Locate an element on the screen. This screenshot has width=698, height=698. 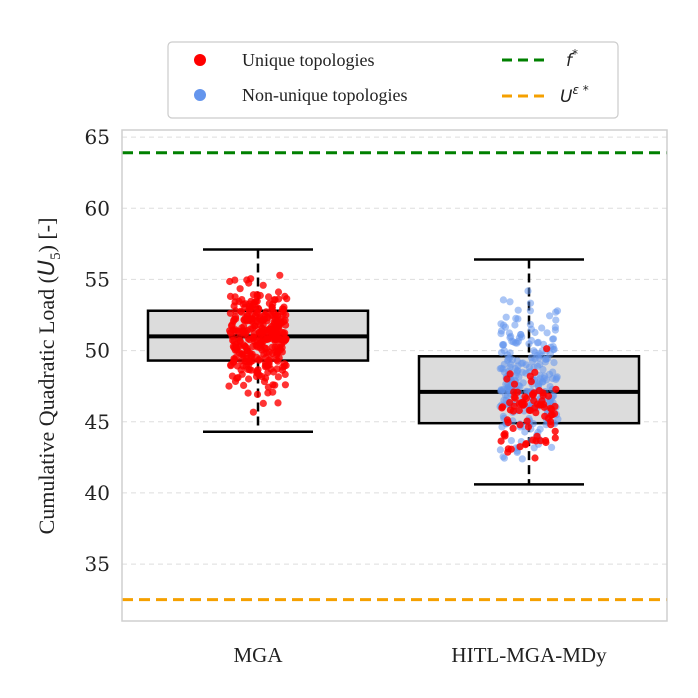
legend-label-unique: Unique topologies is located at coordinates (308, 60).